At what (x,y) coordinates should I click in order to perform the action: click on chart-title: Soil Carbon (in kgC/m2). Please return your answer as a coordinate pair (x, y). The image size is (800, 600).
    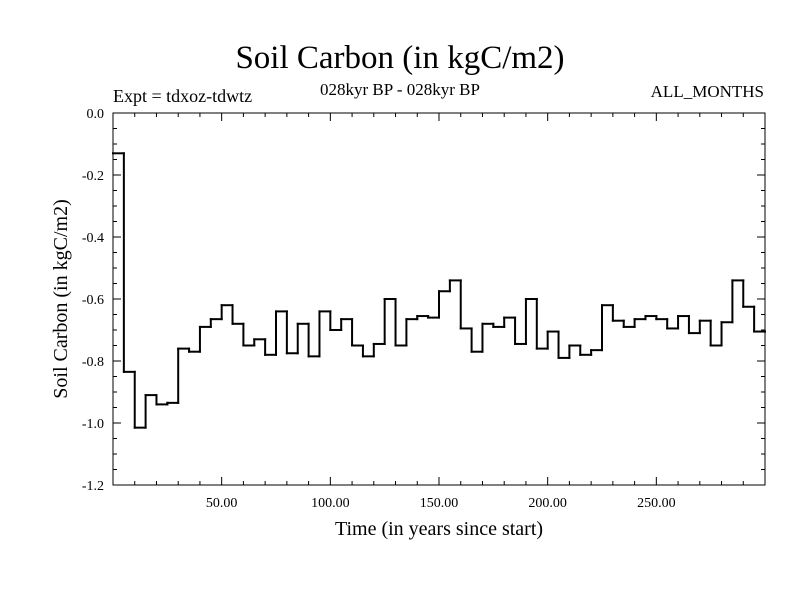
    Looking at the image, I should click on (400, 58).